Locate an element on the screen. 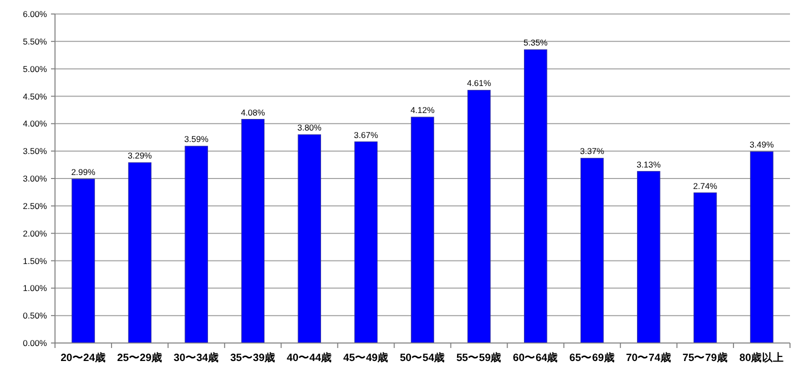 The image size is (800, 370). xtick: 50〜54歳 is located at coordinates (423, 358).